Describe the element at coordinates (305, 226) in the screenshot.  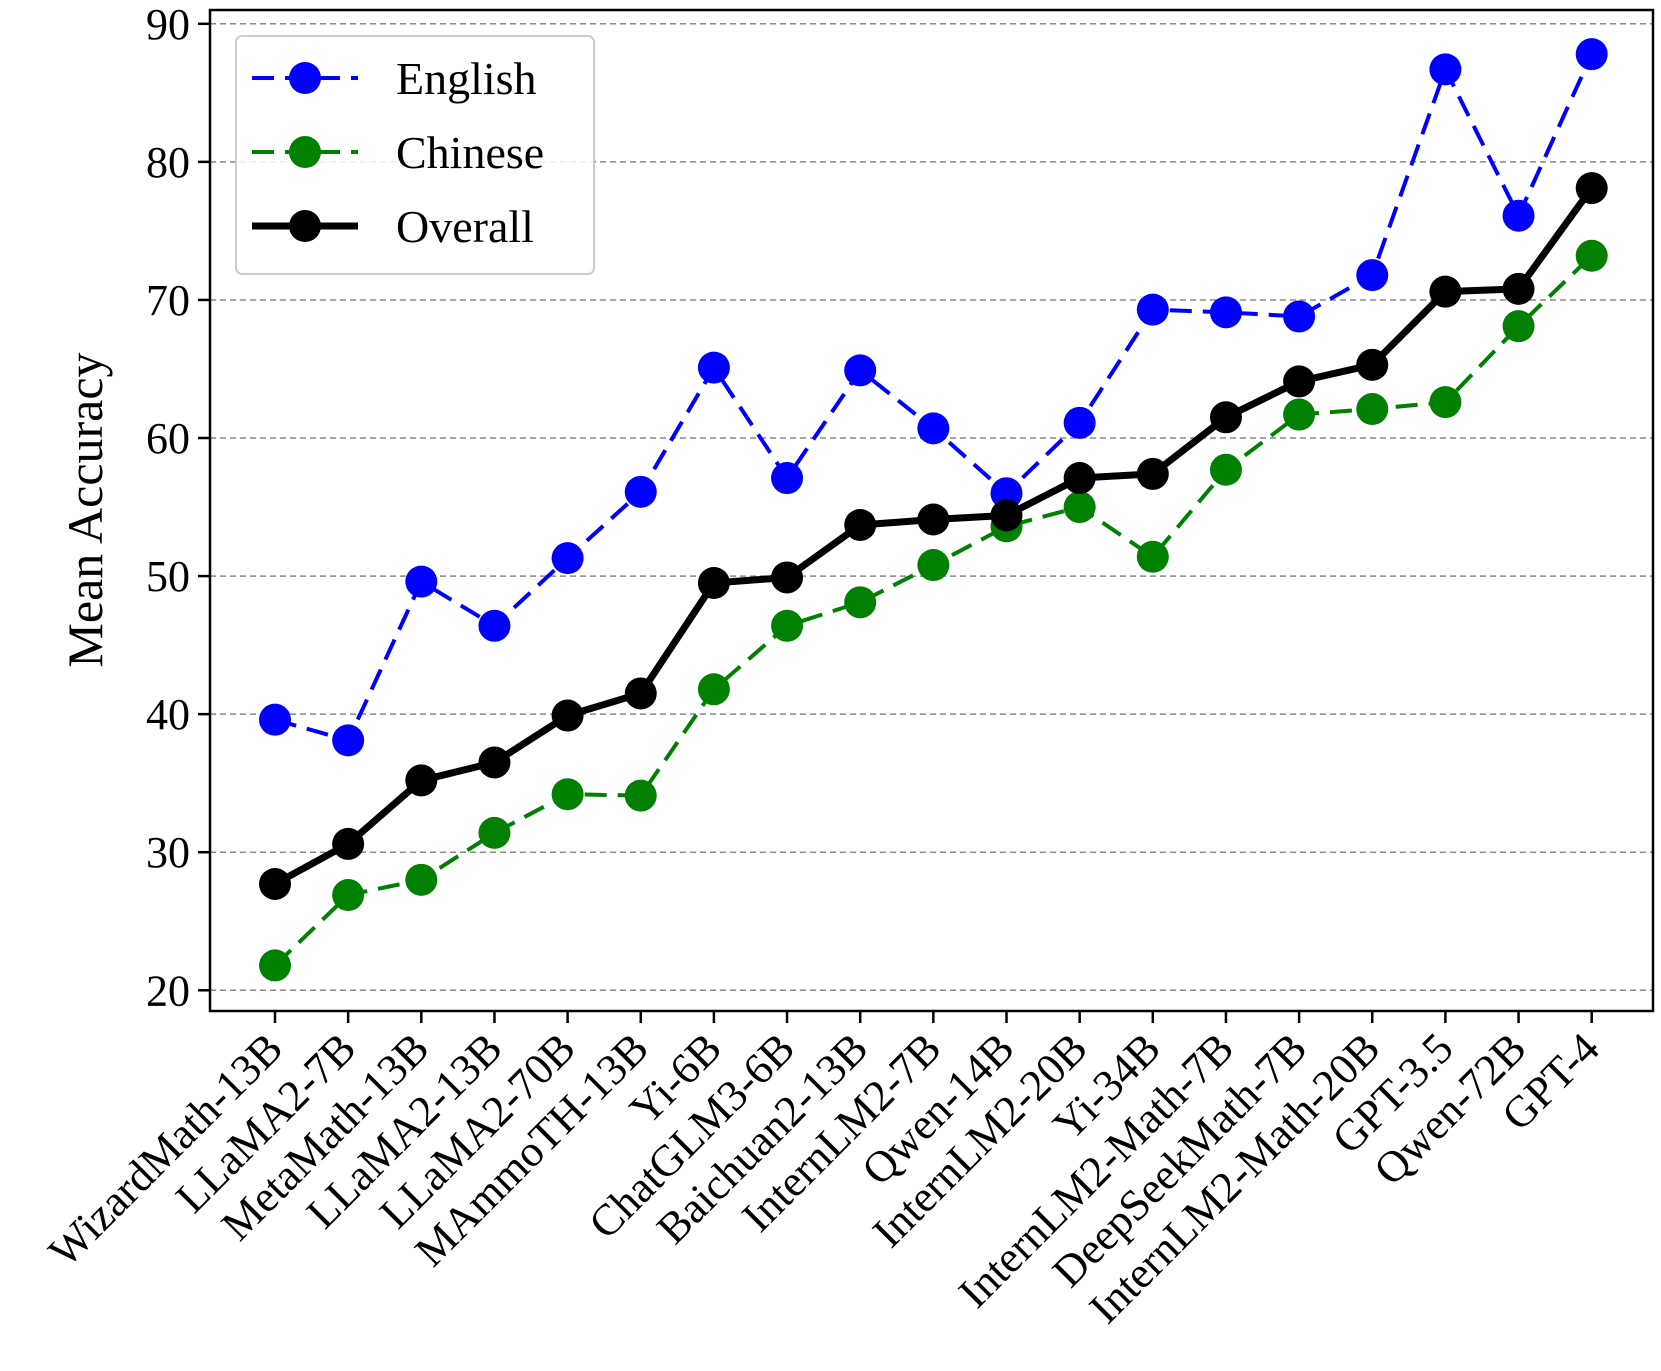
I see `legend-marker-overall` at that location.